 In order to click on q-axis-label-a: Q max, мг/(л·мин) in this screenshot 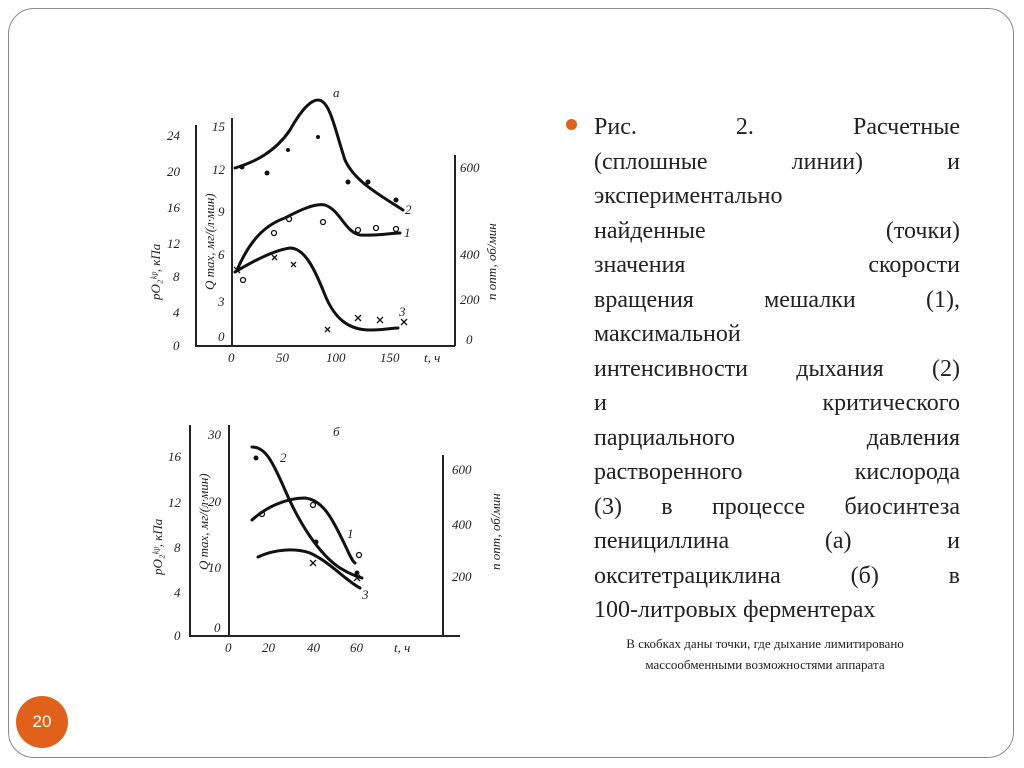, I will do `click(209, 241)`.